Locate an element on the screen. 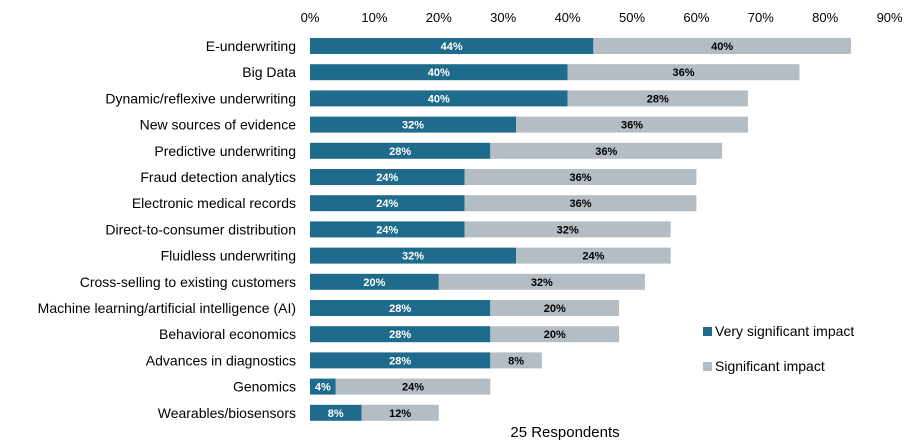  category-label: Cross-selling to existing customers is located at coordinates (188, 282).